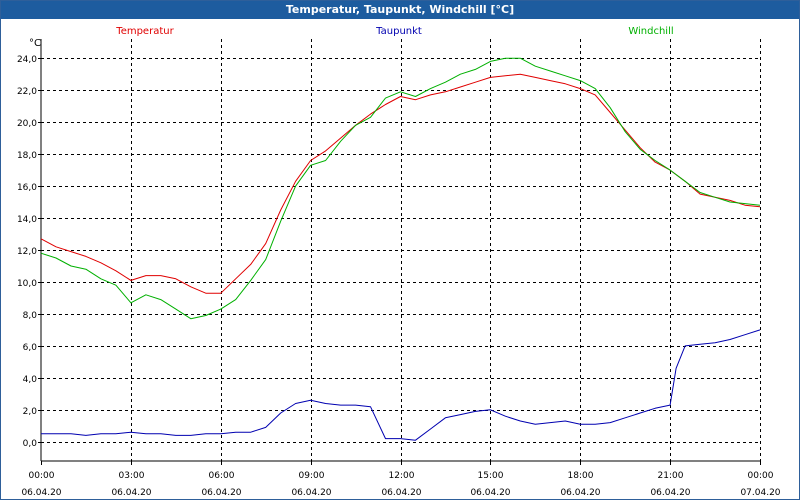 This screenshot has height=500, width=800. What do you see at coordinates (144, 31) in the screenshot?
I see `legend-temperatur: Temperatur` at bounding box center [144, 31].